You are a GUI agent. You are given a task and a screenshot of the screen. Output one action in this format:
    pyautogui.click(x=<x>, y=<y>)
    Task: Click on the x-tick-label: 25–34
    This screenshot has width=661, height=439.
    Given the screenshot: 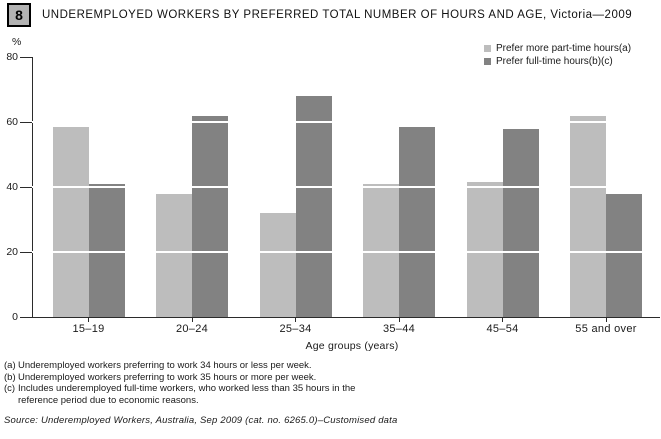 What is the action you would take?
    pyautogui.click(x=295, y=329)
    